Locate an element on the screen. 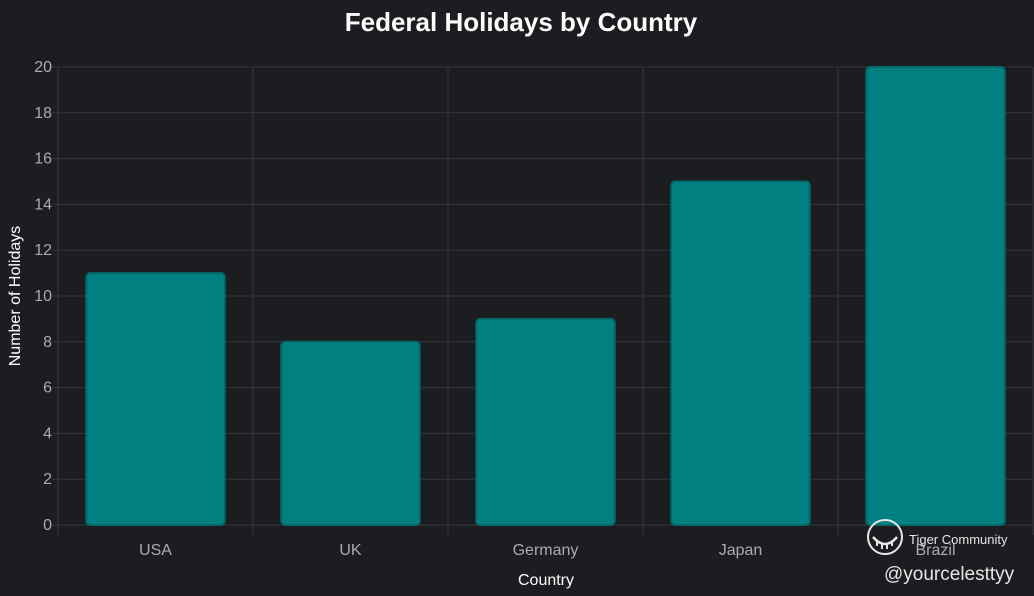 The width and height of the screenshot is (1034, 596). bar-germany is located at coordinates (545, 421).